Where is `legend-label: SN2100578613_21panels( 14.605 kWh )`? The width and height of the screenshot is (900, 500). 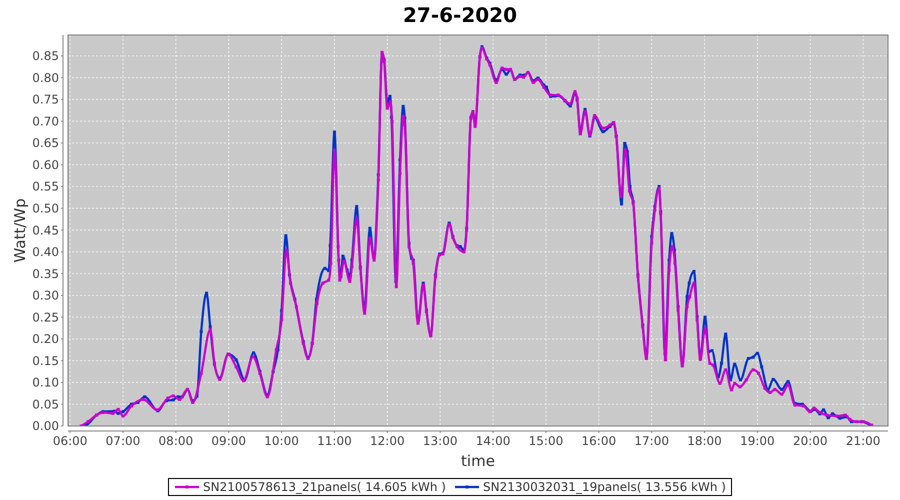
legend-label: SN2100578613_21panels( 14.605 kWh ) is located at coordinates (324, 487).